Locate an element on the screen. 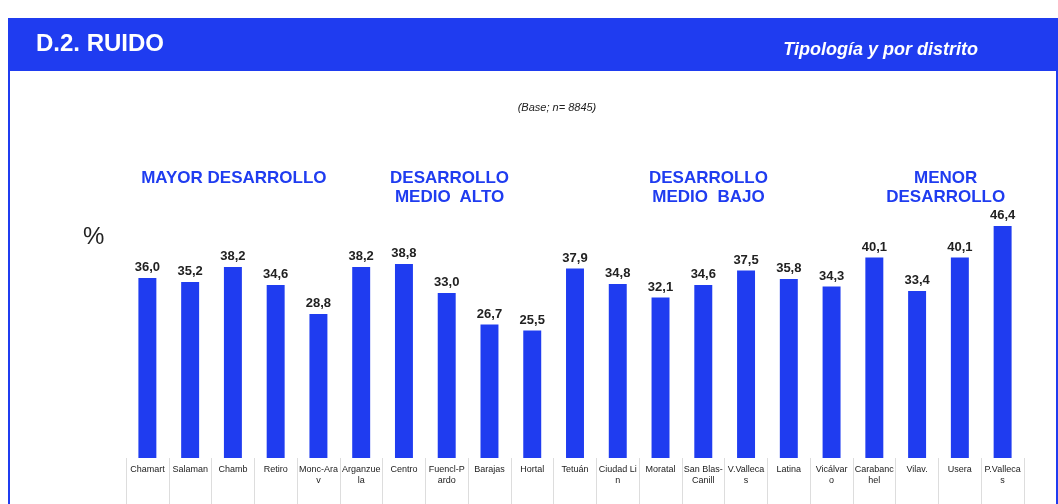 Image resolution: width=1058 pixels, height=504 pixels. data-label: 37,9 is located at coordinates (575, 257).